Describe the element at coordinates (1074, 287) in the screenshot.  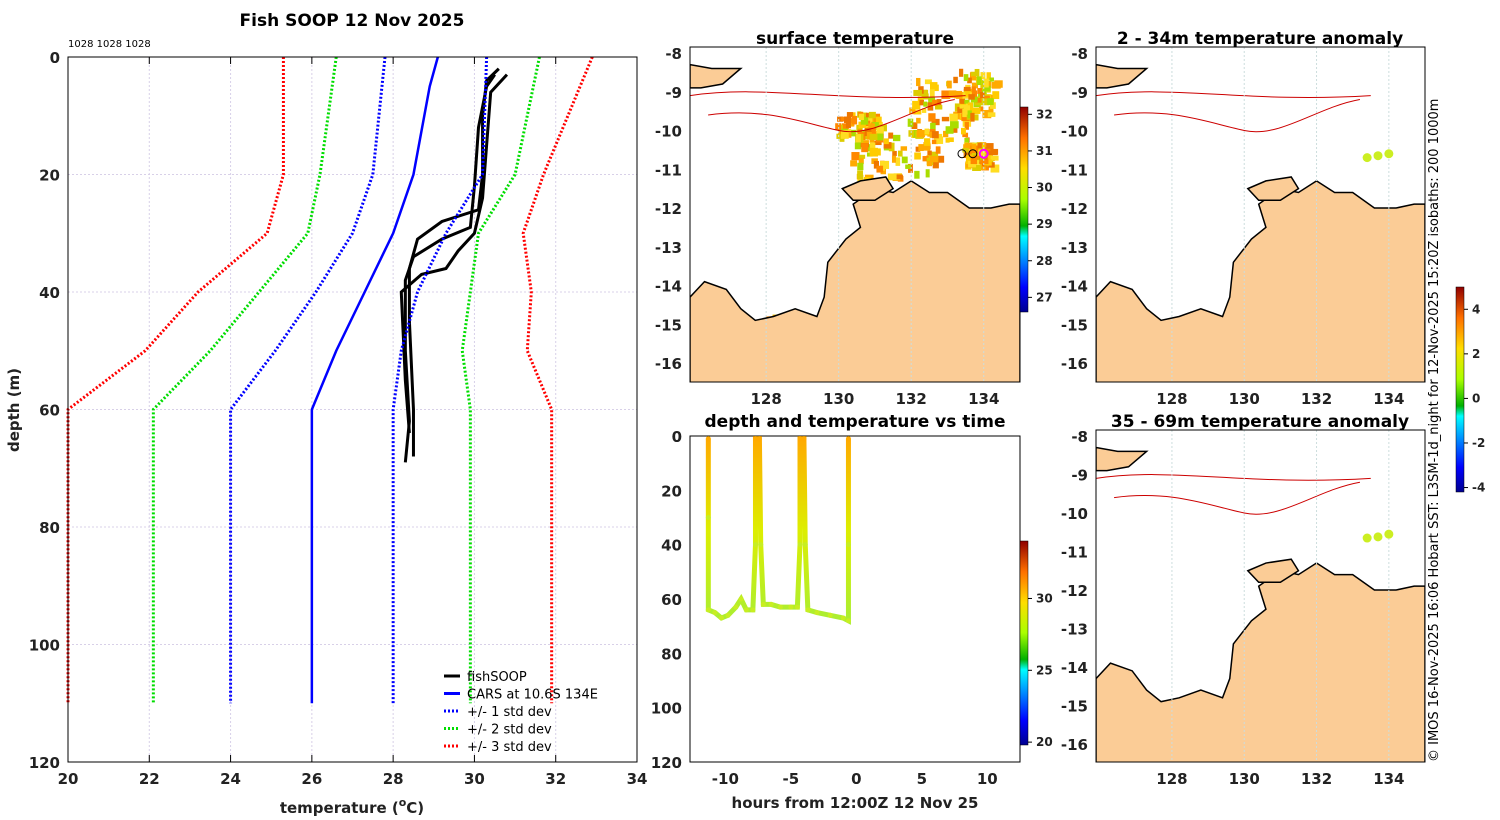
I see `y-tick-label: -14` at that location.